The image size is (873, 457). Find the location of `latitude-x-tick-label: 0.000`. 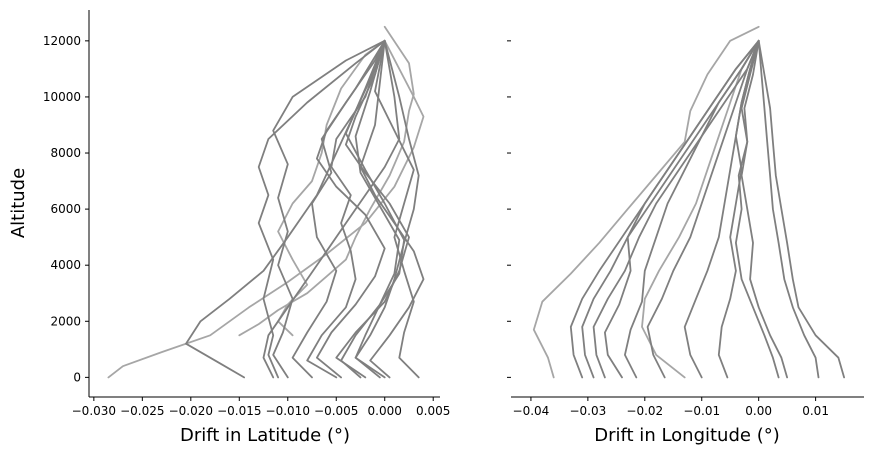

latitude-x-tick-label: 0.000 is located at coordinates (385, 411).